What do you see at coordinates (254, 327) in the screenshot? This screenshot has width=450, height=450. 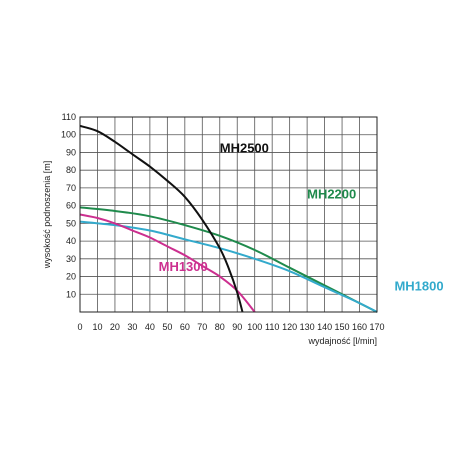 I see `x-tick-label: 100` at bounding box center [254, 327].